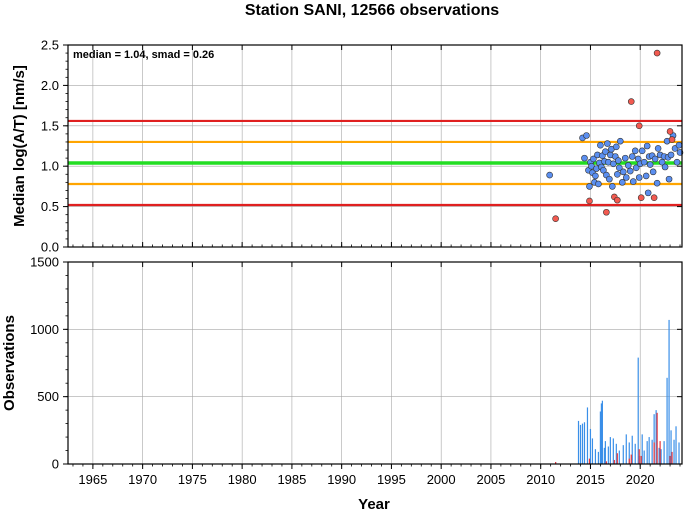  Describe the element at coordinates (92, 479) in the screenshot. I see `x-tick-label: 1965` at that location.